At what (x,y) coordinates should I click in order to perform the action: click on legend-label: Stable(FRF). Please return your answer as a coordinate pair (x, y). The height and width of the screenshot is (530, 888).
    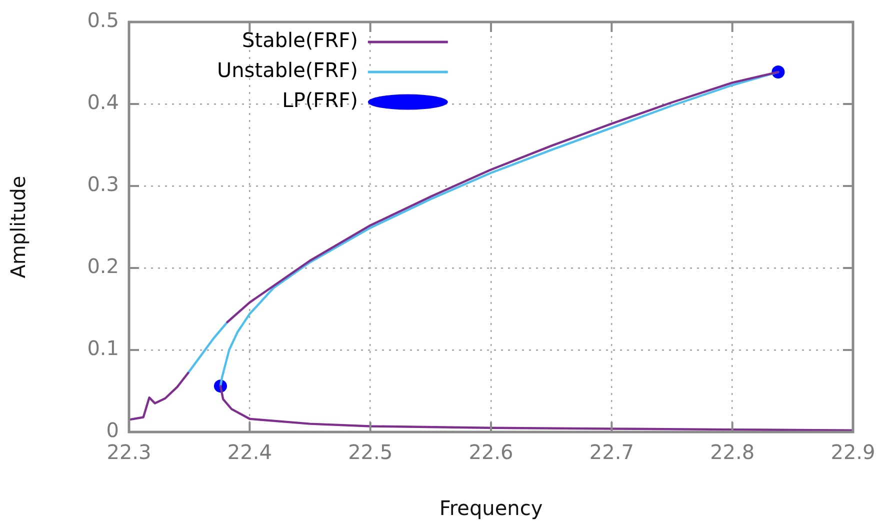
    Looking at the image, I should click on (300, 40).